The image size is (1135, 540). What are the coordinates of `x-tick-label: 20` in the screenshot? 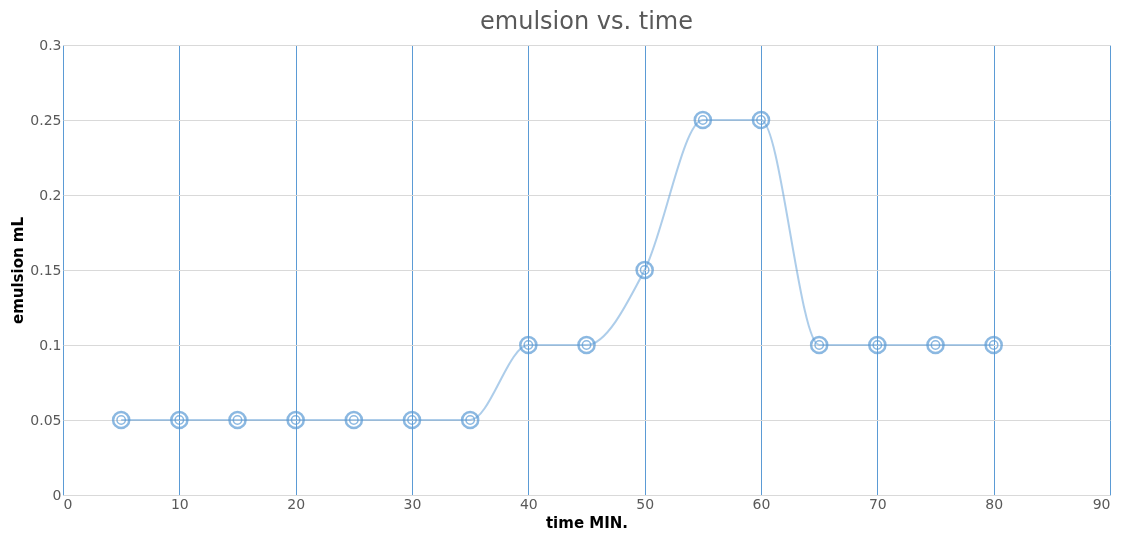 It's located at (296, 503).